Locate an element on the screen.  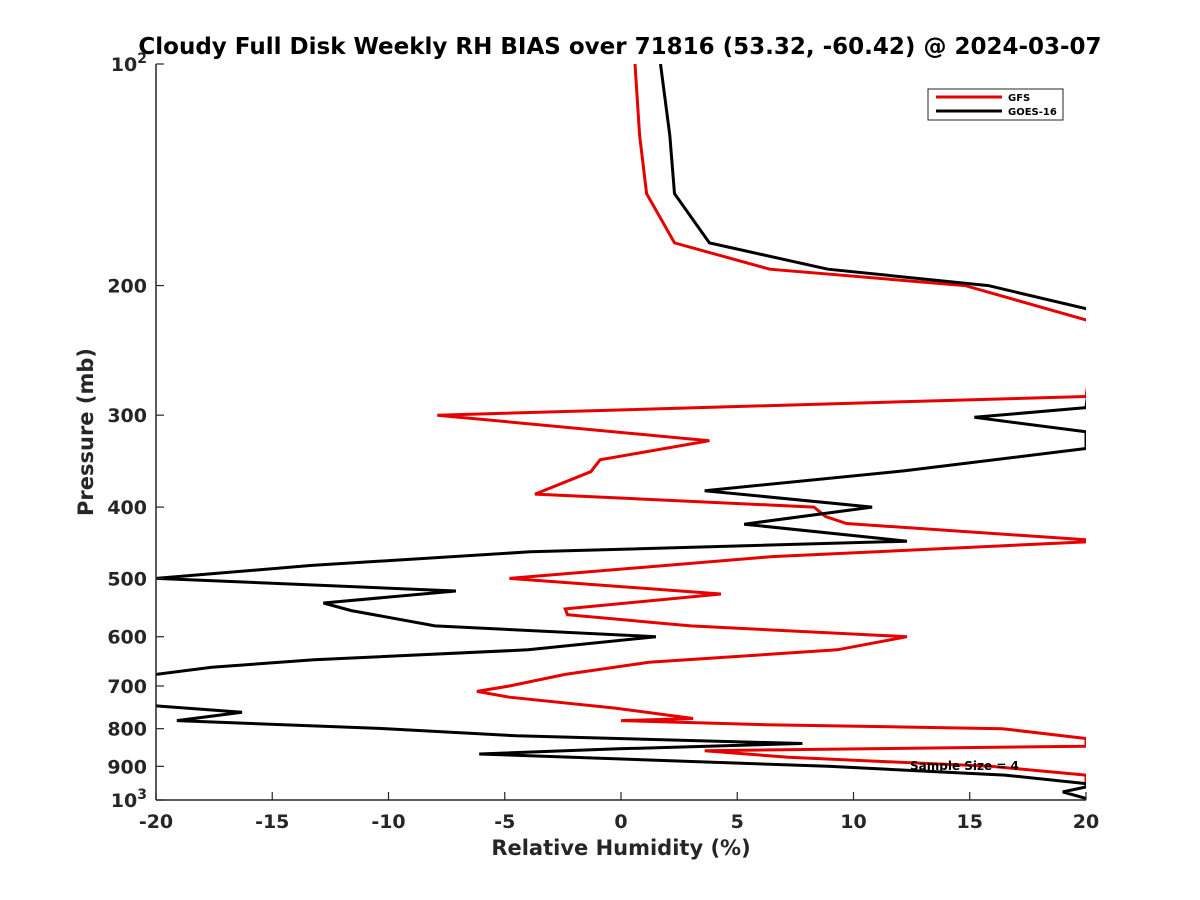
x-tick-label: 15 is located at coordinates (970, 822).